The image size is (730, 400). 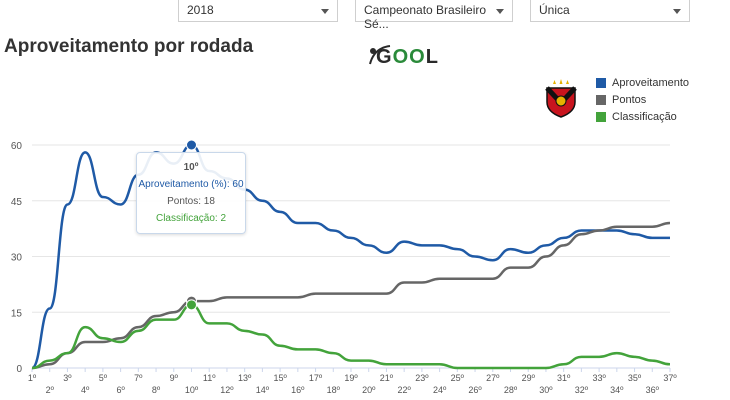 I want to click on year-select: 2018, so click(x=258, y=11).